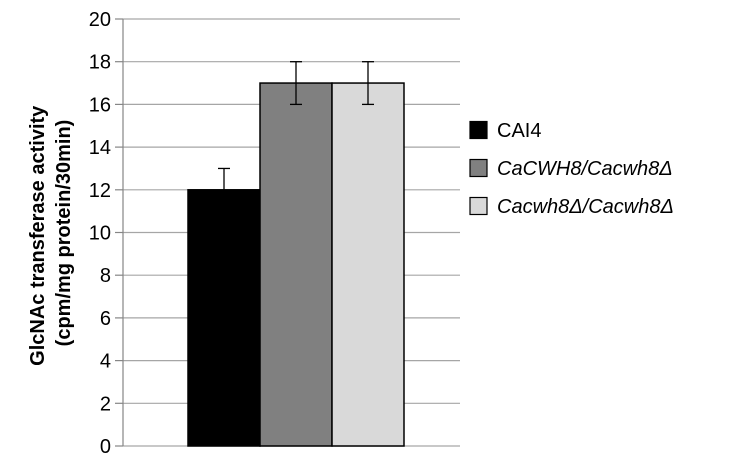  Describe the element at coordinates (296, 136) in the screenshot. I see `error-bars` at that location.